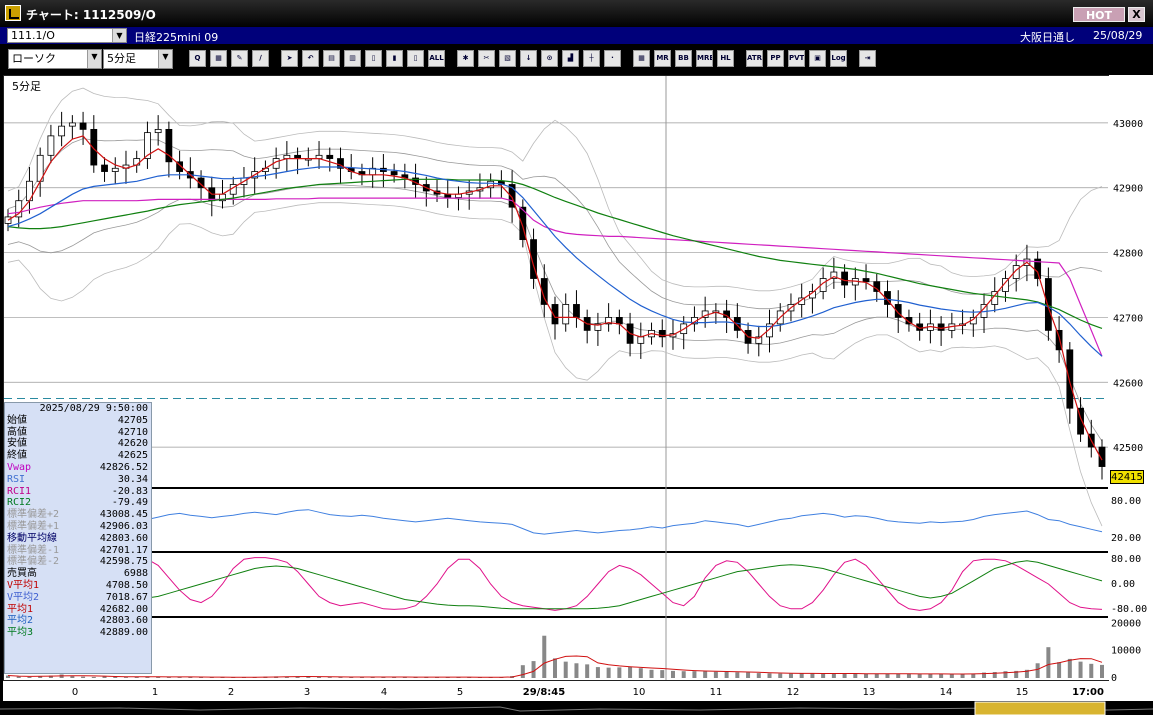 The height and width of the screenshot is (715, 1153). Describe the element at coordinates (1127, 477) in the screenshot. I see `last-price-tag: 42415` at that location.